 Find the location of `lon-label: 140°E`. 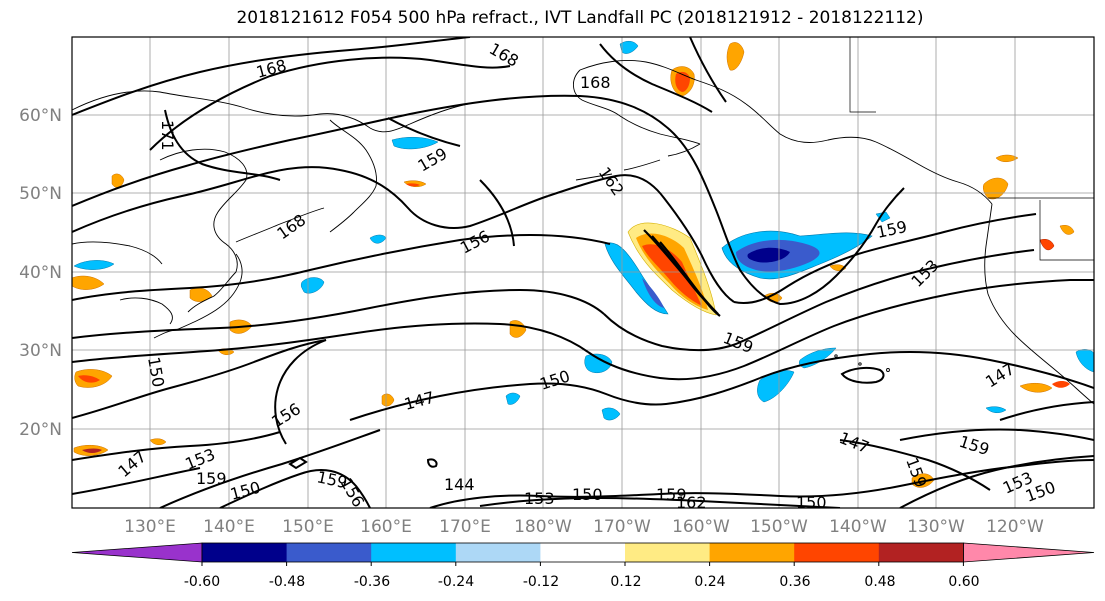

lon-label: 140°E is located at coordinates (229, 527).